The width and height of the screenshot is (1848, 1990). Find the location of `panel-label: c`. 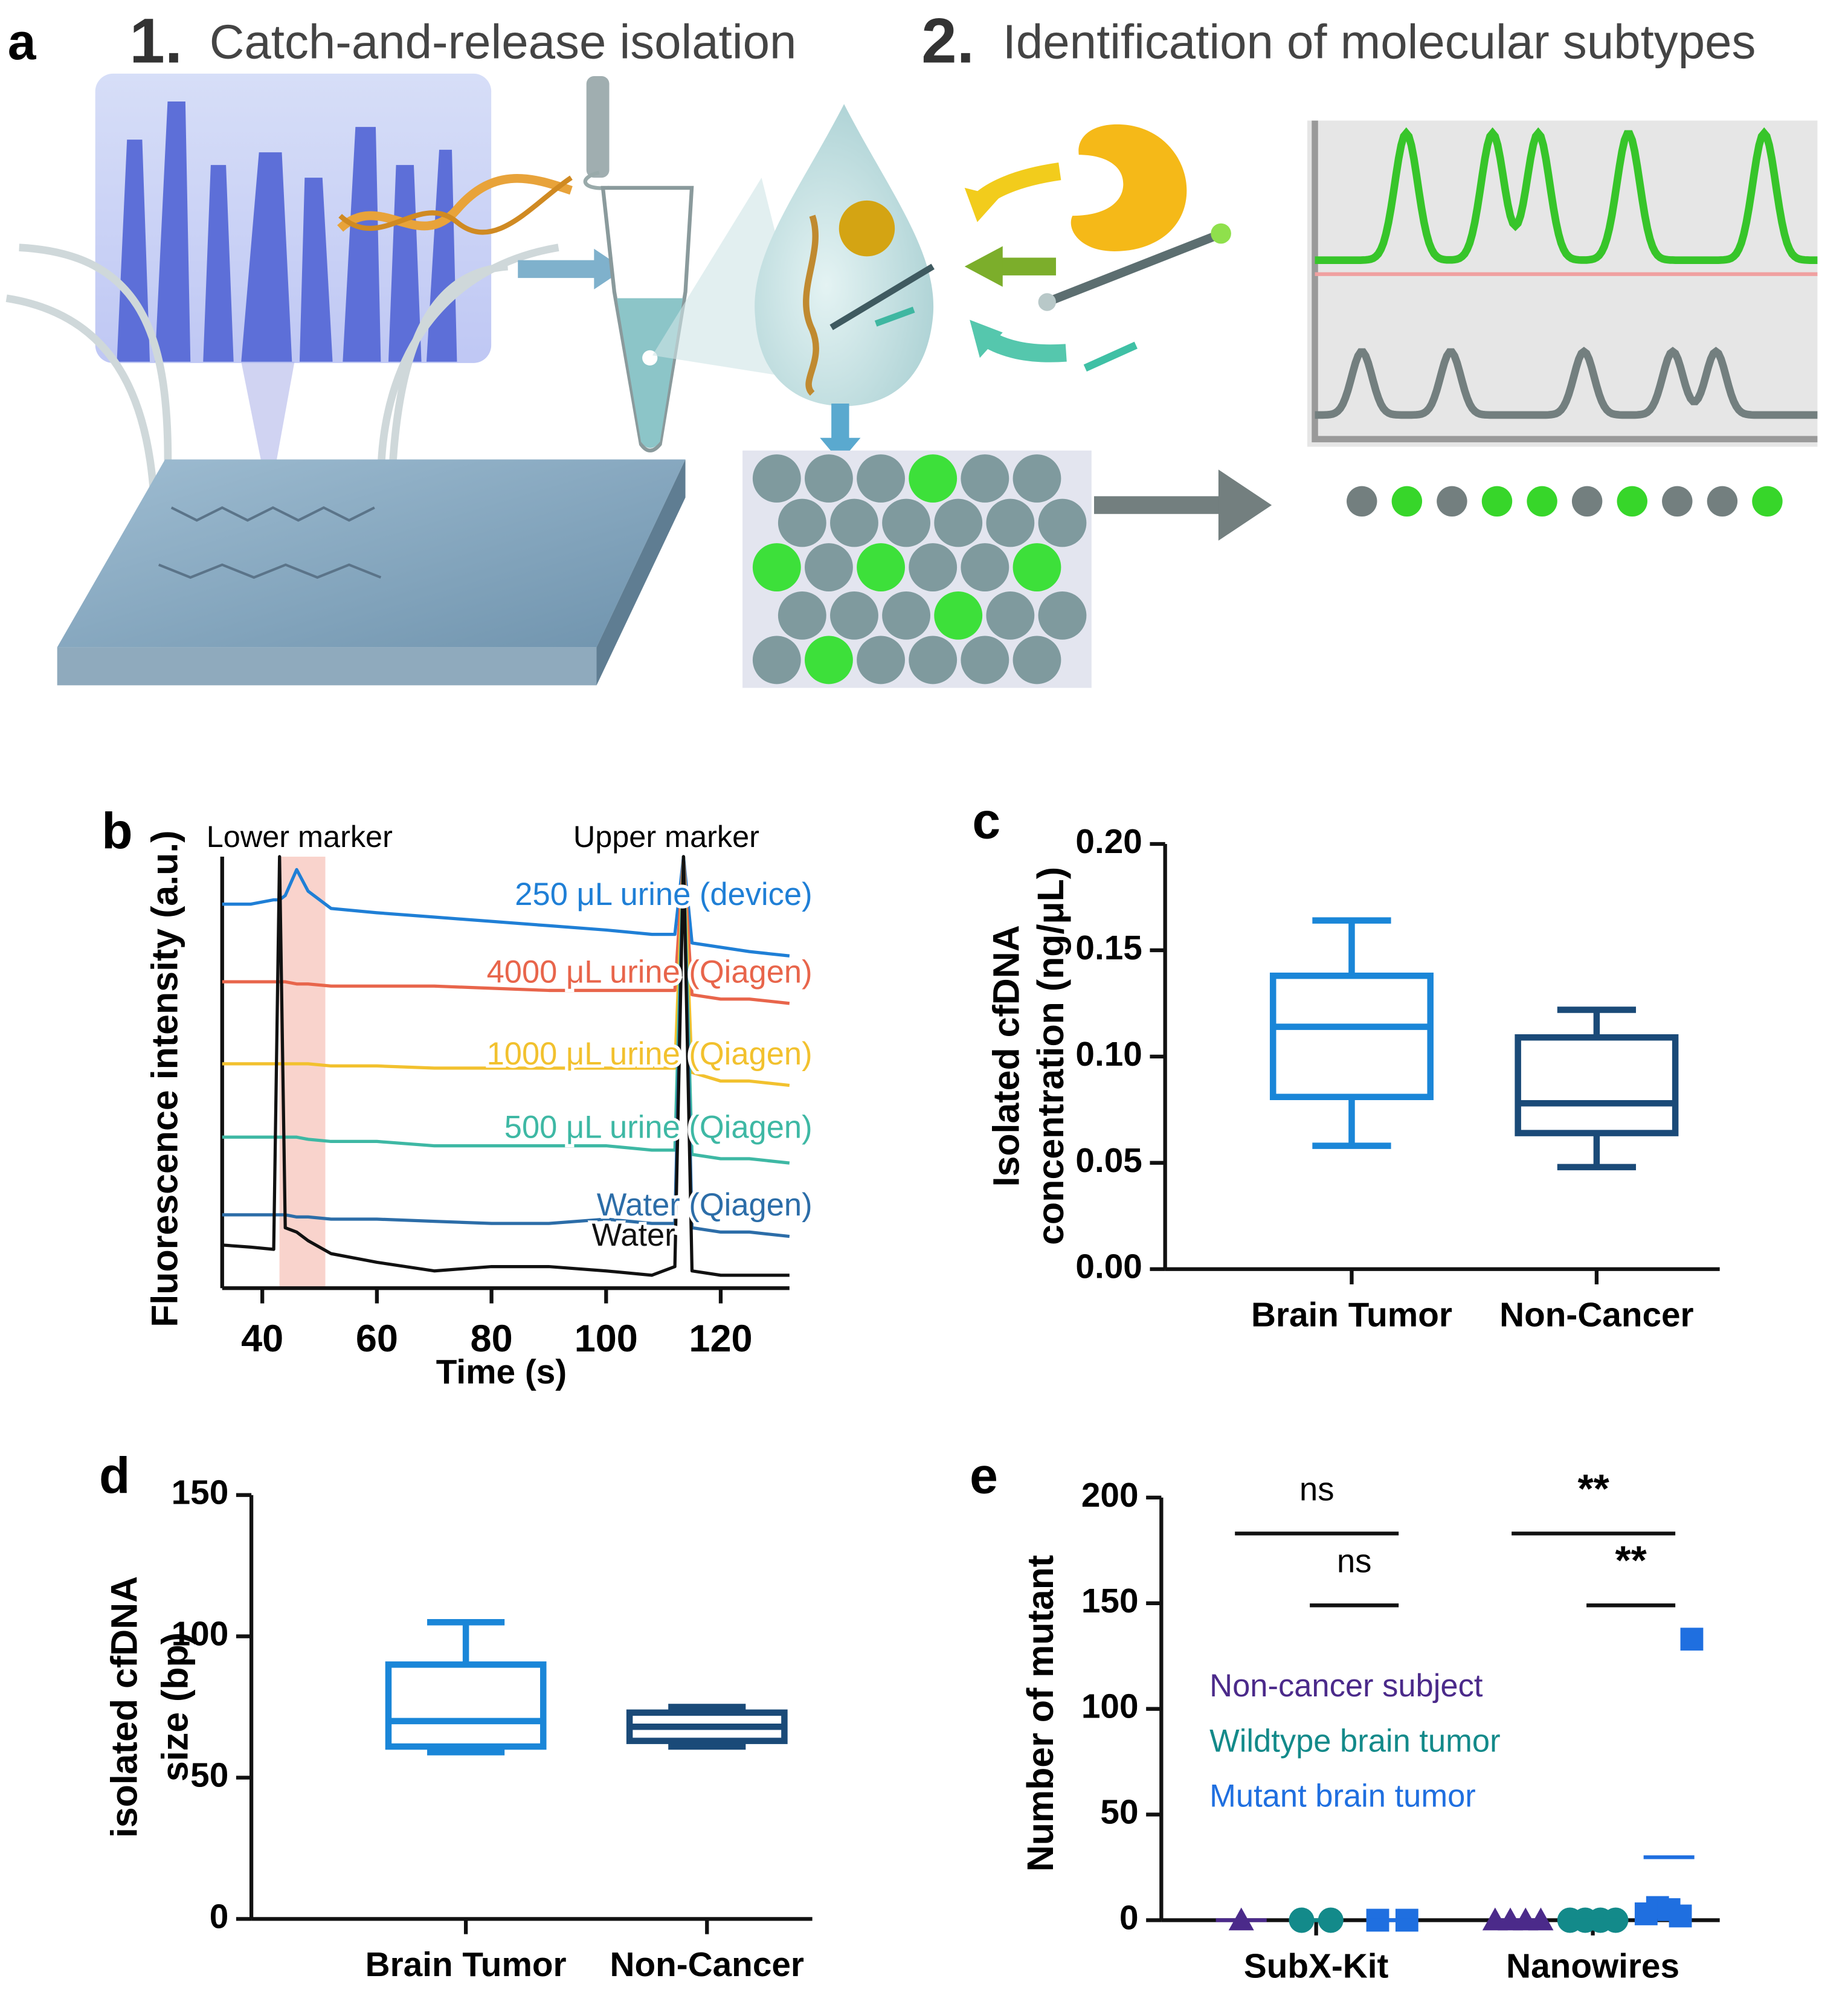

panel-label: c is located at coordinates (986, 821).